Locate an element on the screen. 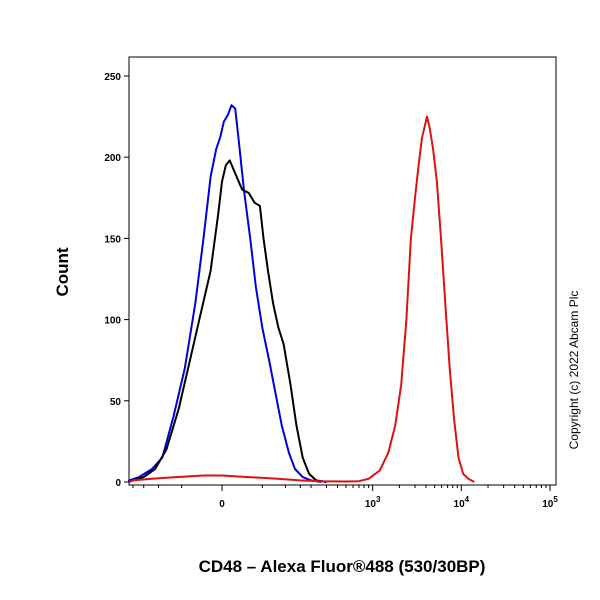 The height and width of the screenshot is (600, 600). x-tick-label-3: 10⁵ is located at coordinates (550, 502).